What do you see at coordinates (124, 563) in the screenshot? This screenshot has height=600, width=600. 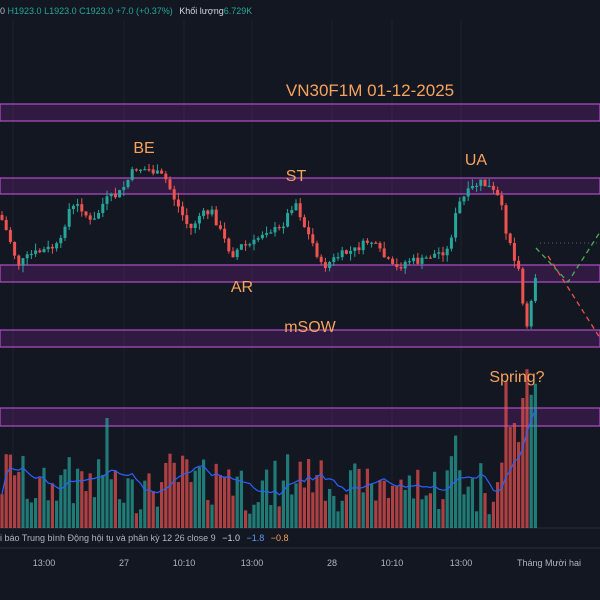 I see `time-tick: 27` at bounding box center [124, 563].